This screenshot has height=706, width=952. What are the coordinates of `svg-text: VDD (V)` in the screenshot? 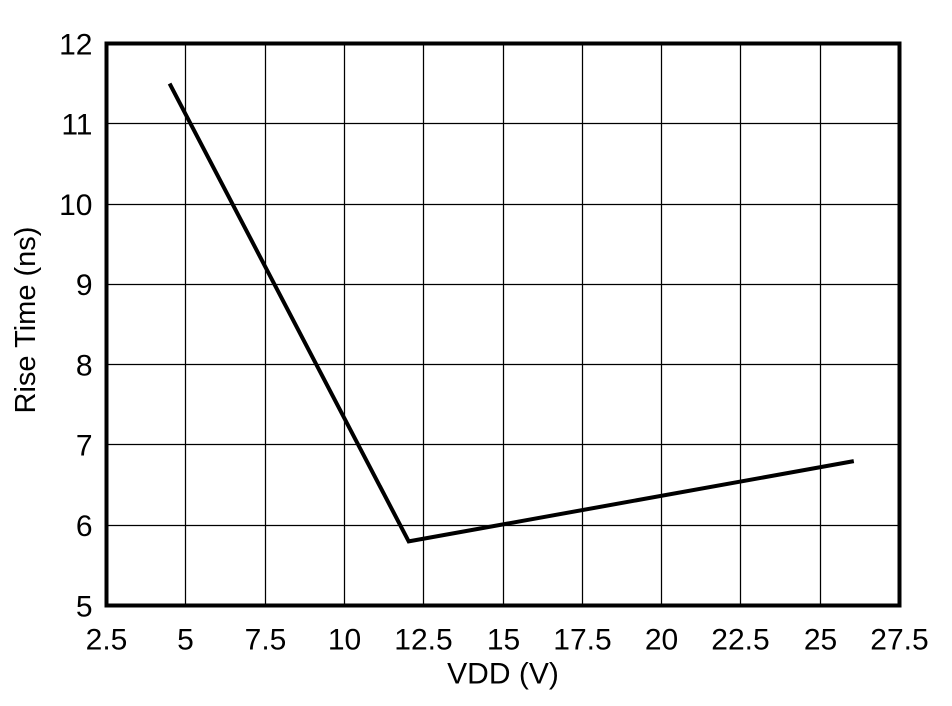 It's located at (503, 674).